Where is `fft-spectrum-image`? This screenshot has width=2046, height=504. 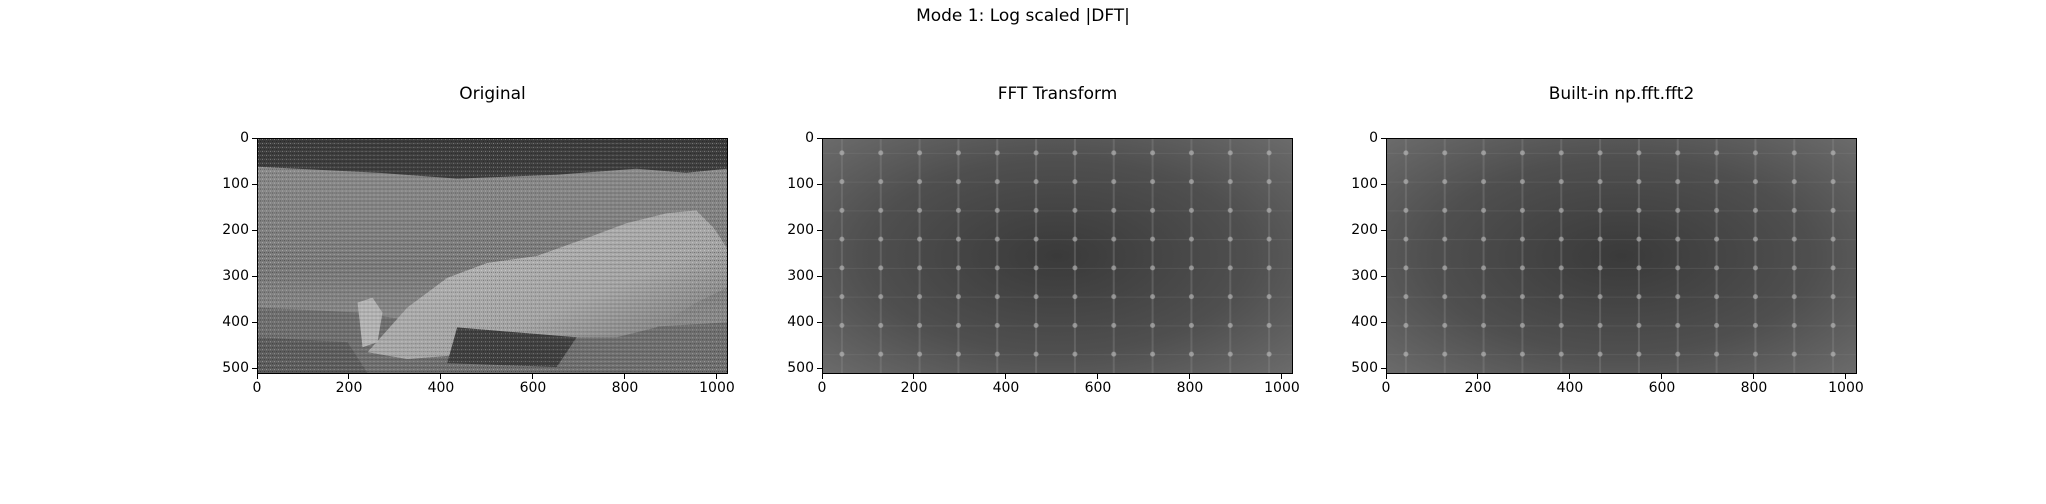
fft-spectrum-image is located at coordinates (1057, 256).